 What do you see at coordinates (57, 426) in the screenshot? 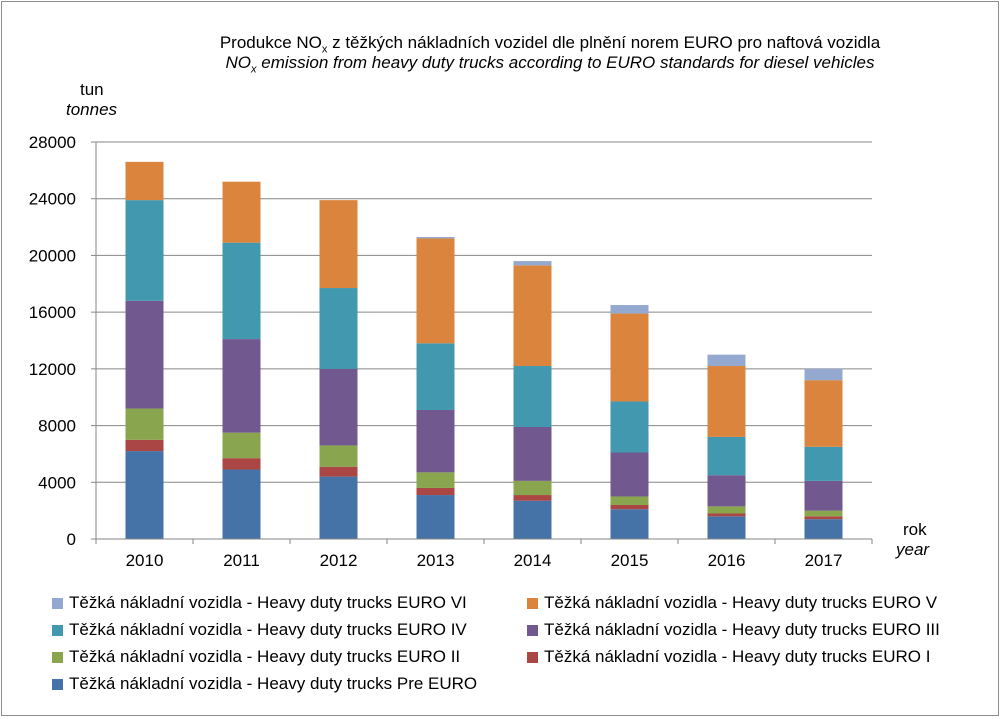
I see `y-tick-label: 8000` at bounding box center [57, 426].